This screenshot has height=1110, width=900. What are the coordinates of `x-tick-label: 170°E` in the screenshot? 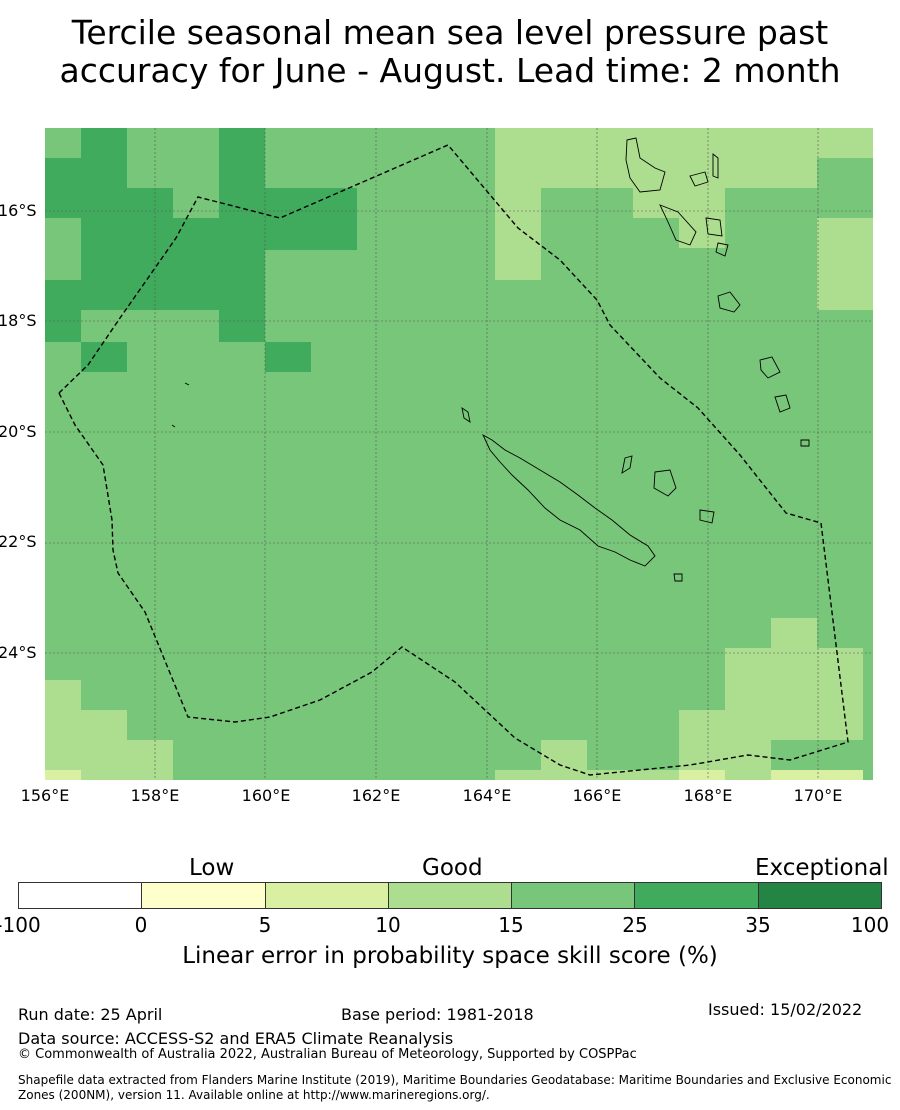 It's located at (818, 795).